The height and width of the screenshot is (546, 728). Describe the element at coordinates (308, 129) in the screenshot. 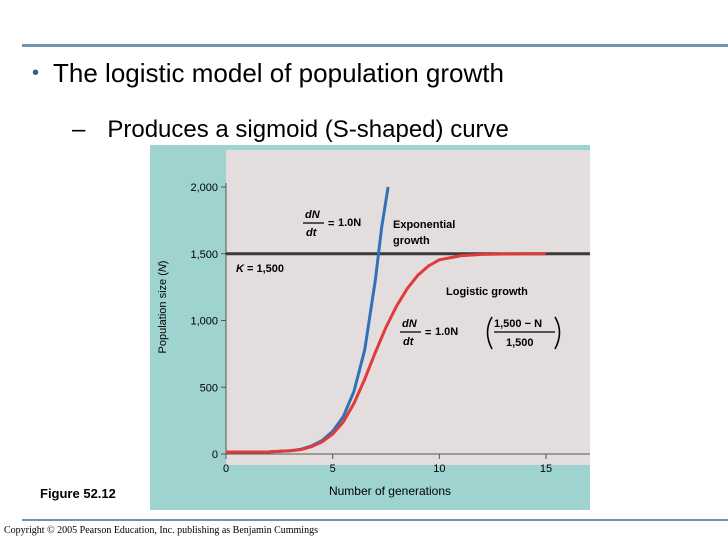

I see `sub-bullet-text: Produces a sigmoid (S-shaped) curve` at that location.